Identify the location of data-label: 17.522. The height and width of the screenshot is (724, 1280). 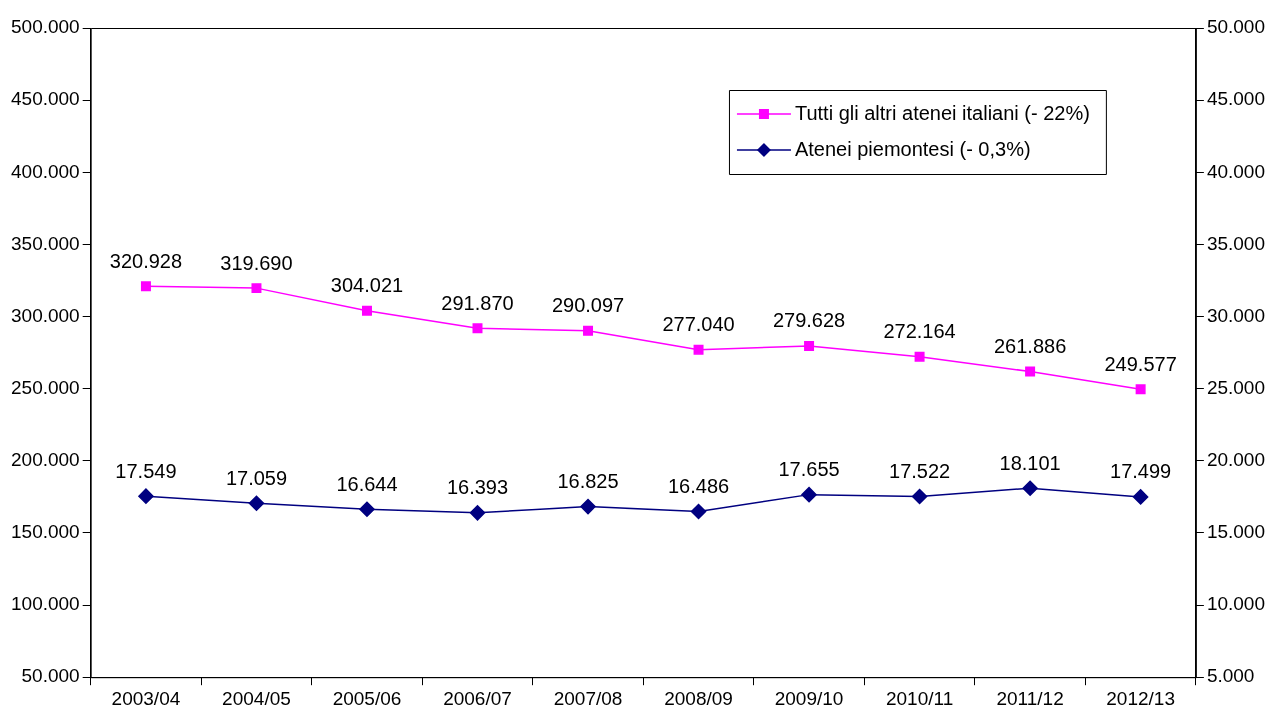
(920, 471).